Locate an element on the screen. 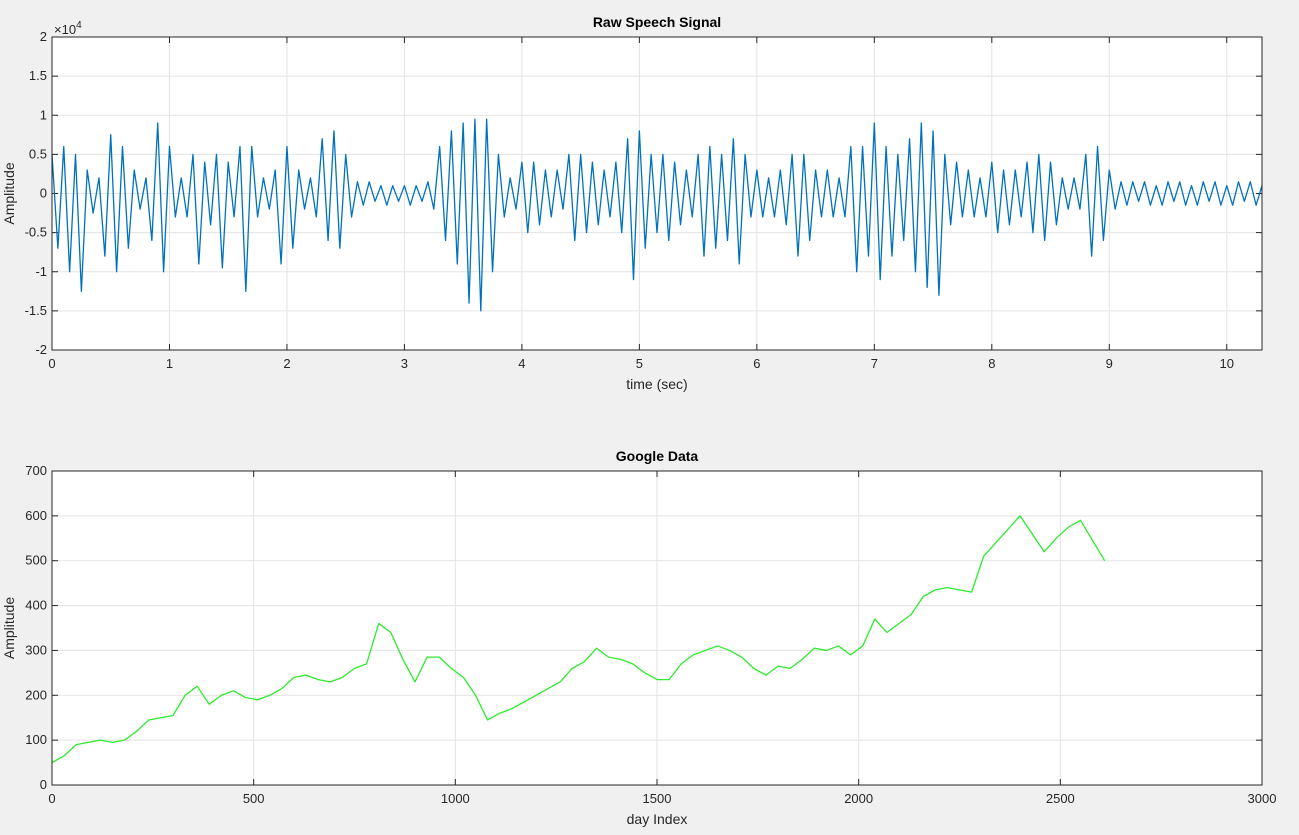 The height and width of the screenshot is (835, 1299). y-tick-label: 2 is located at coordinates (43, 36).